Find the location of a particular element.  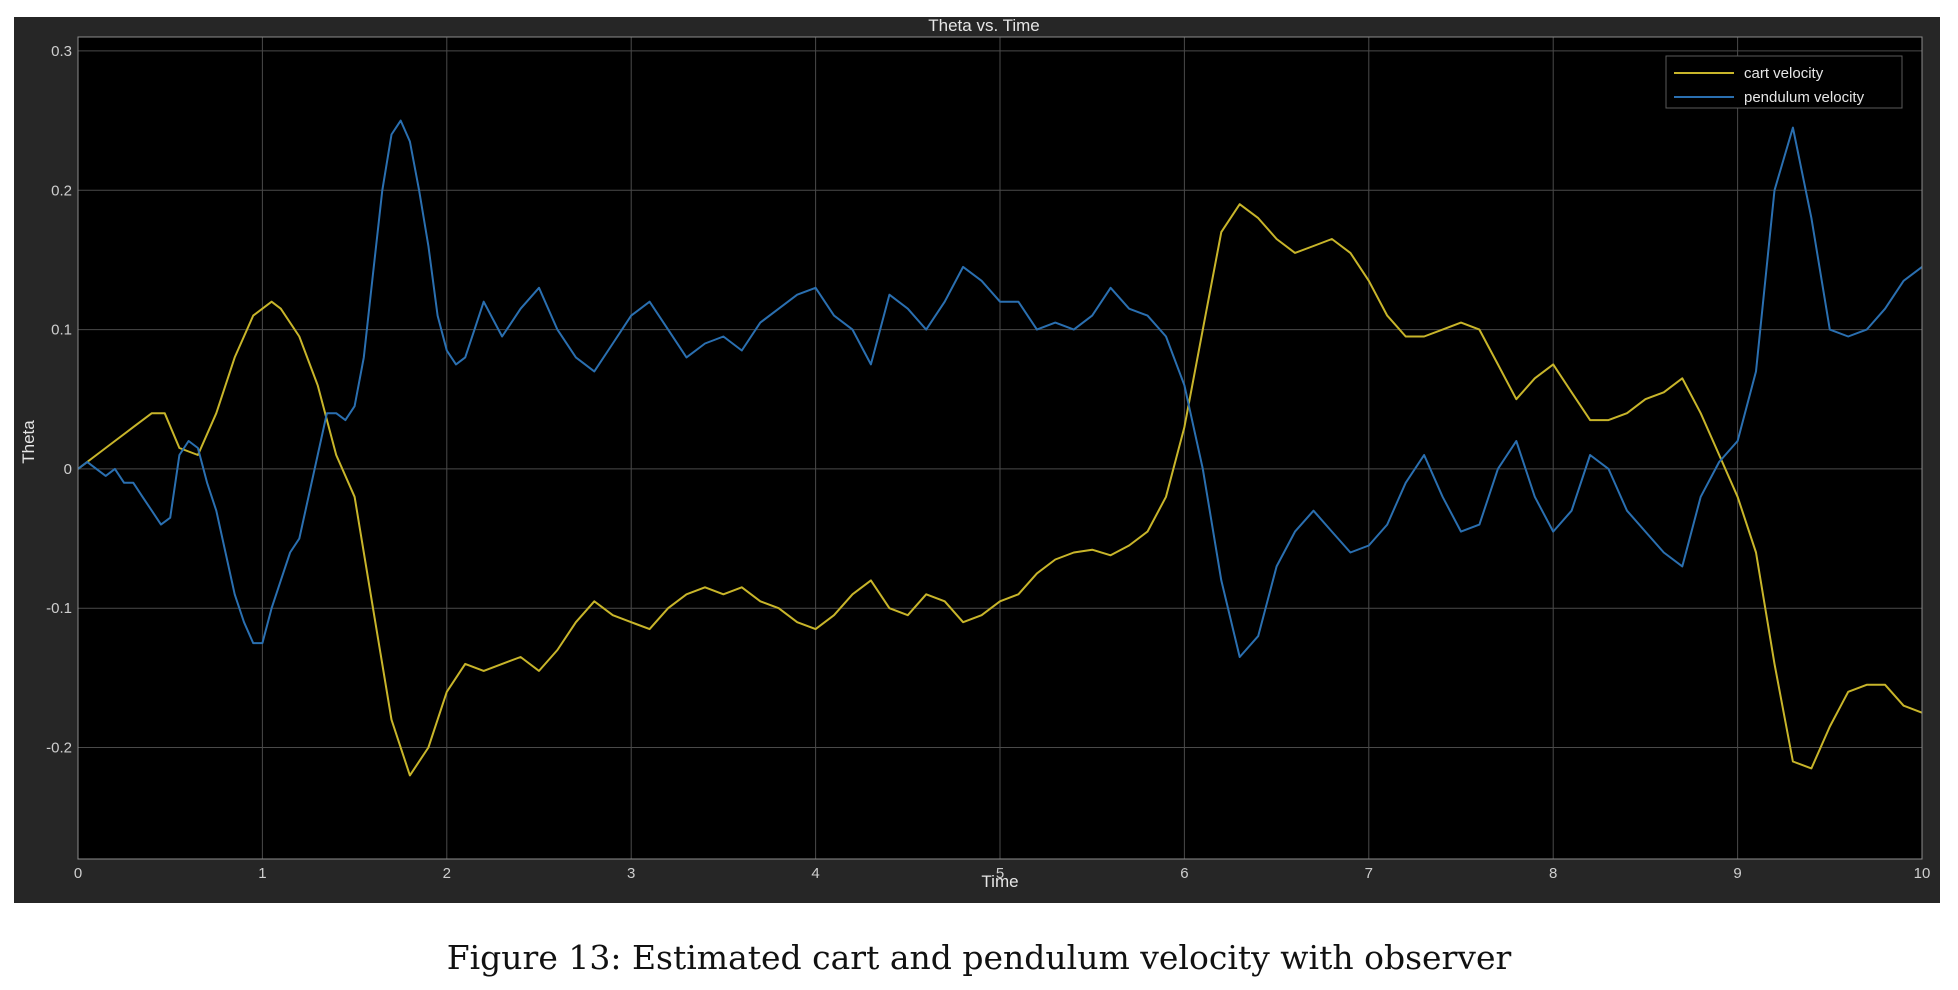

y-tick-label: -0.1 is located at coordinates (59, 608).